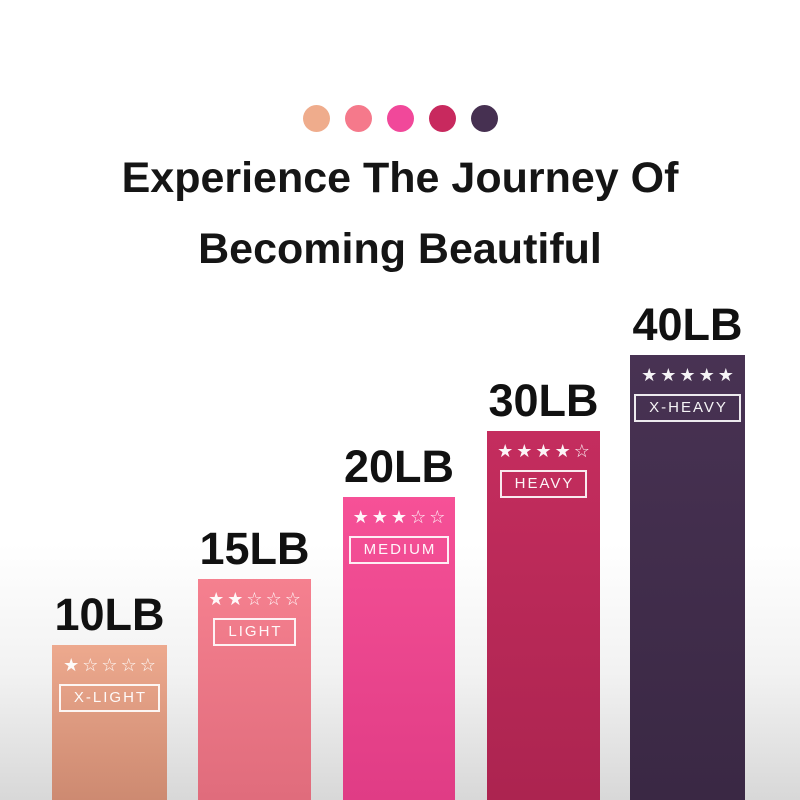  I want to click on bar-weight-label: 30LB, so click(543, 400).